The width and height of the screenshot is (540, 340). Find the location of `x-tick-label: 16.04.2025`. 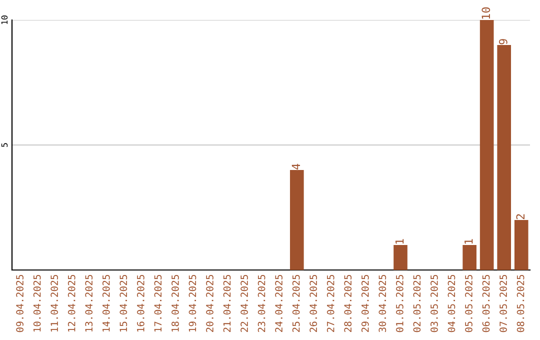

x-tick-label: 16.04.2025 is located at coordinates (140, 303).